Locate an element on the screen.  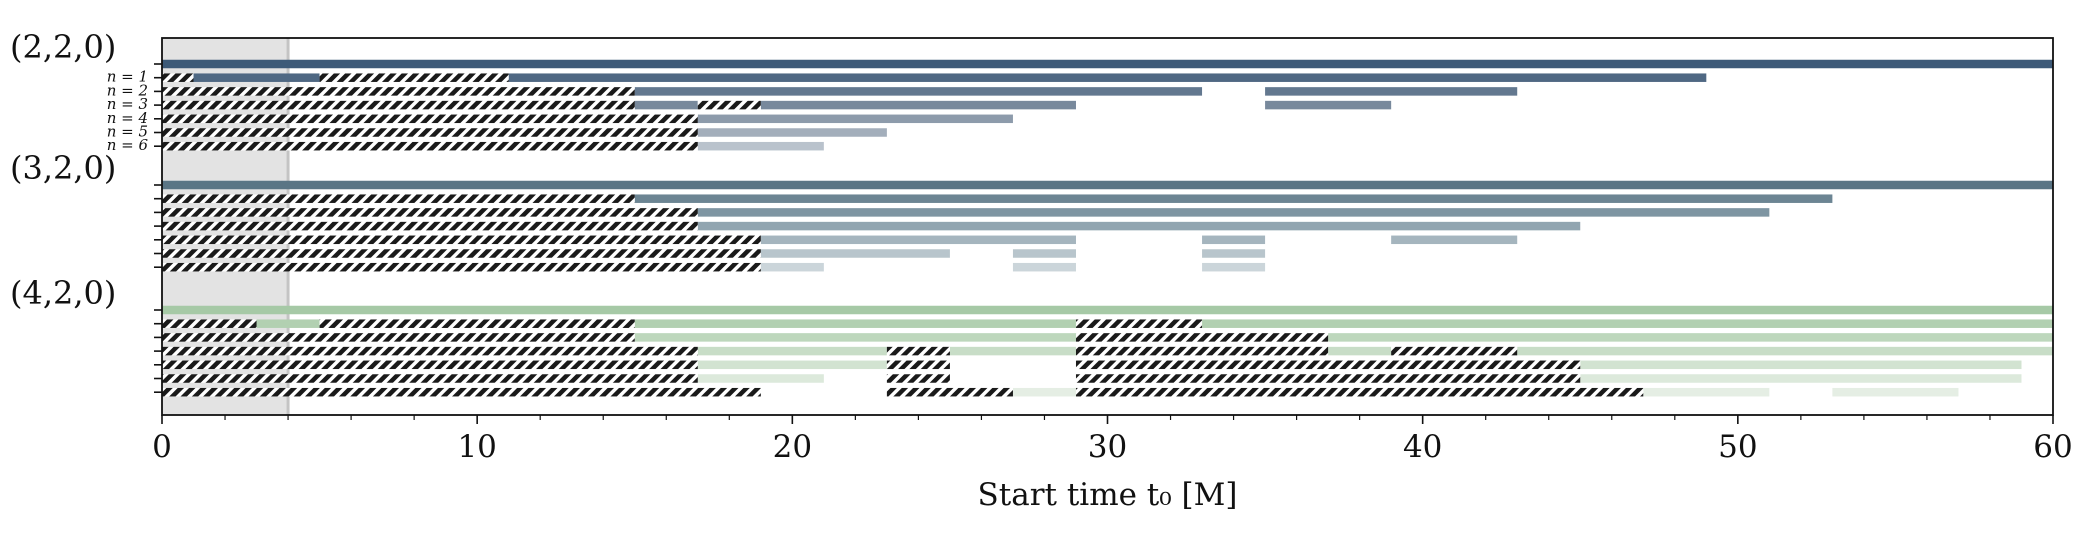
group-label: (4,2,0) is located at coordinates (63, 293).